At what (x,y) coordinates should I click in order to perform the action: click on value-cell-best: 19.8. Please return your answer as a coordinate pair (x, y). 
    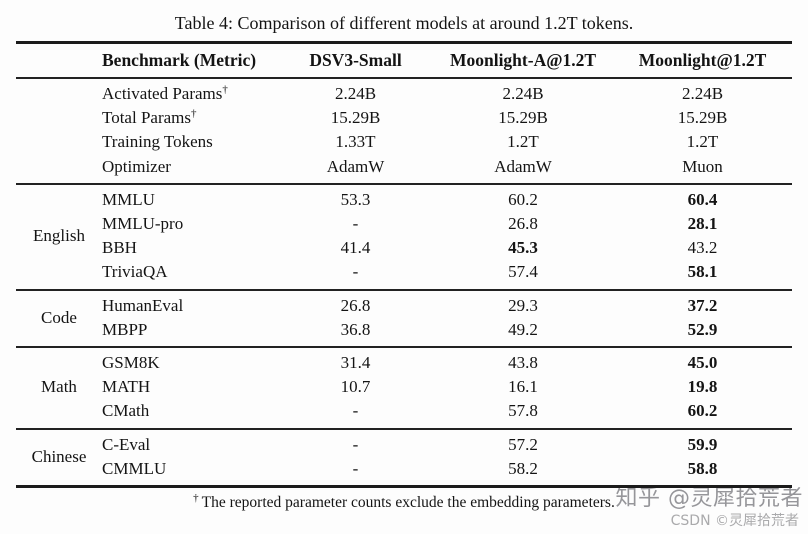
    Looking at the image, I should click on (702, 387).